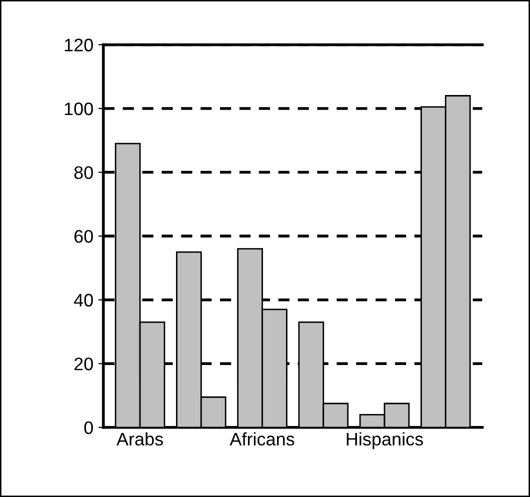 The width and height of the screenshot is (530, 497). I want to click on y-tick-label: 0, so click(88, 427).